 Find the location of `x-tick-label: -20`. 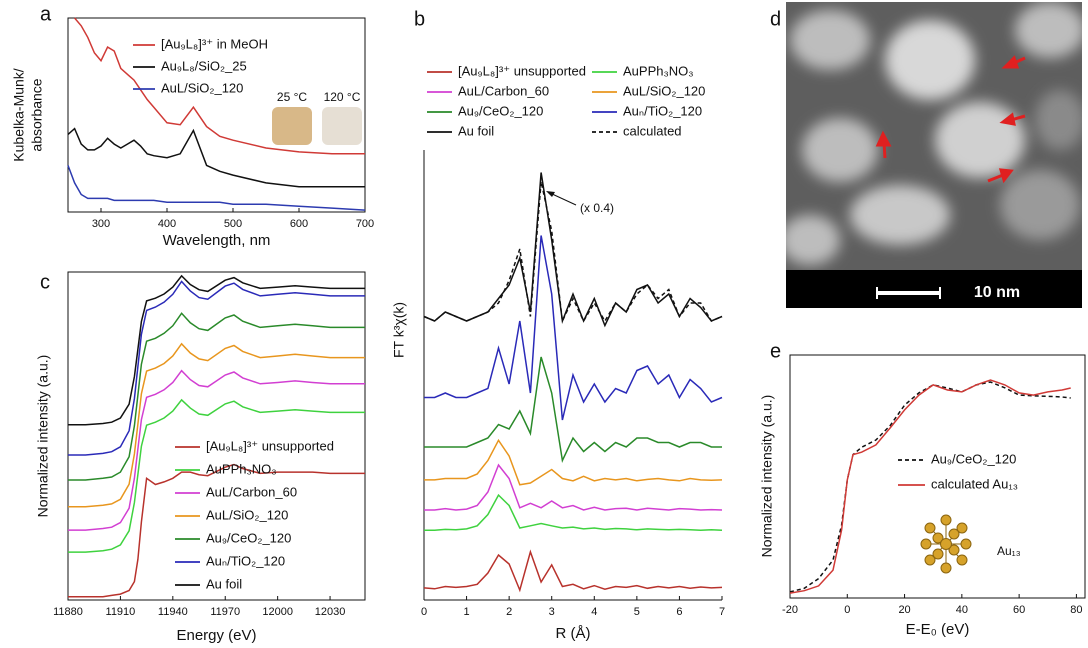

x-tick-label: -20 is located at coordinates (790, 610).